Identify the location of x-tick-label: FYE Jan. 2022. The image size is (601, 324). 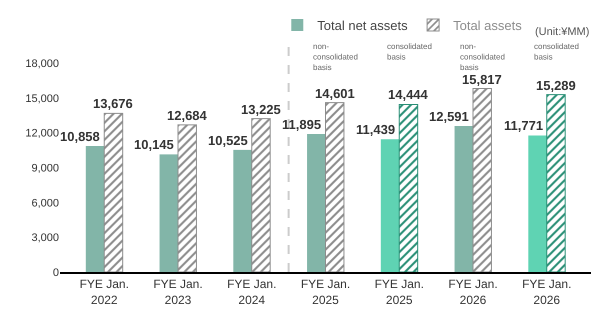
(104, 292).